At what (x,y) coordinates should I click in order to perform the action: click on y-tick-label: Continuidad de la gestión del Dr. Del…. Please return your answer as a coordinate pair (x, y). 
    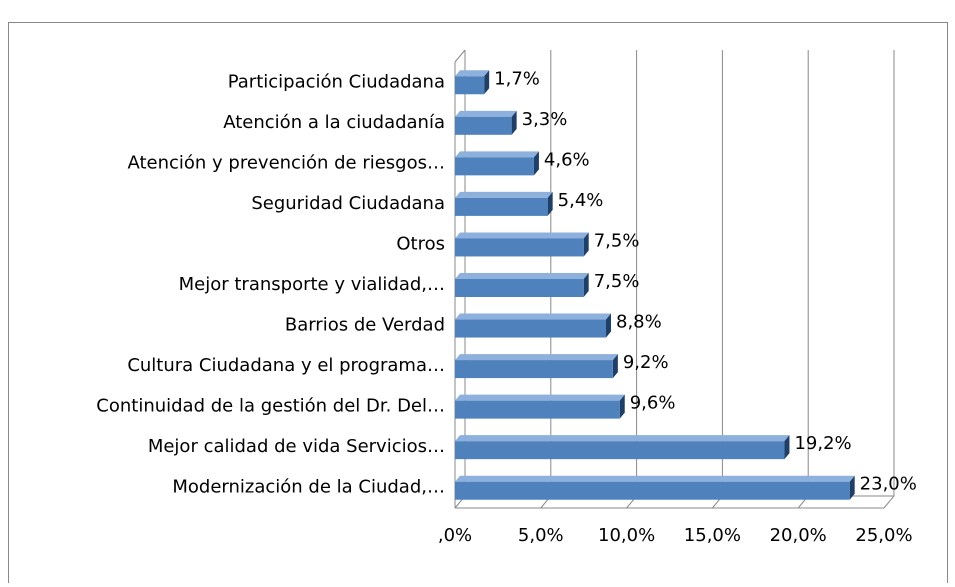
    Looking at the image, I should click on (270, 406).